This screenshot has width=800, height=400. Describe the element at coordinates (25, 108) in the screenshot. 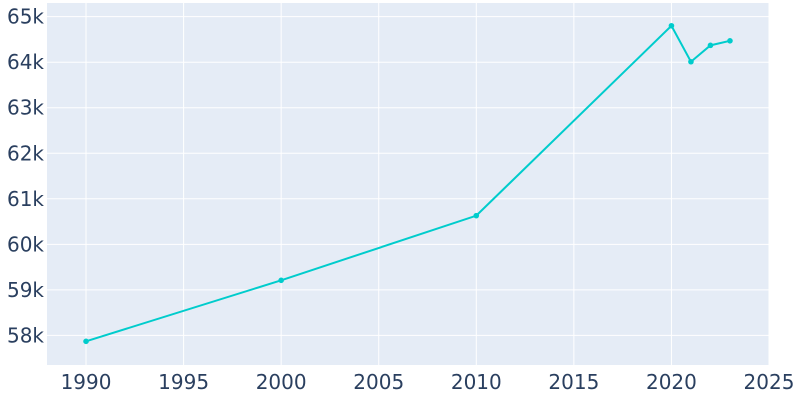

I see `y-tick-label: 63k` at that location.